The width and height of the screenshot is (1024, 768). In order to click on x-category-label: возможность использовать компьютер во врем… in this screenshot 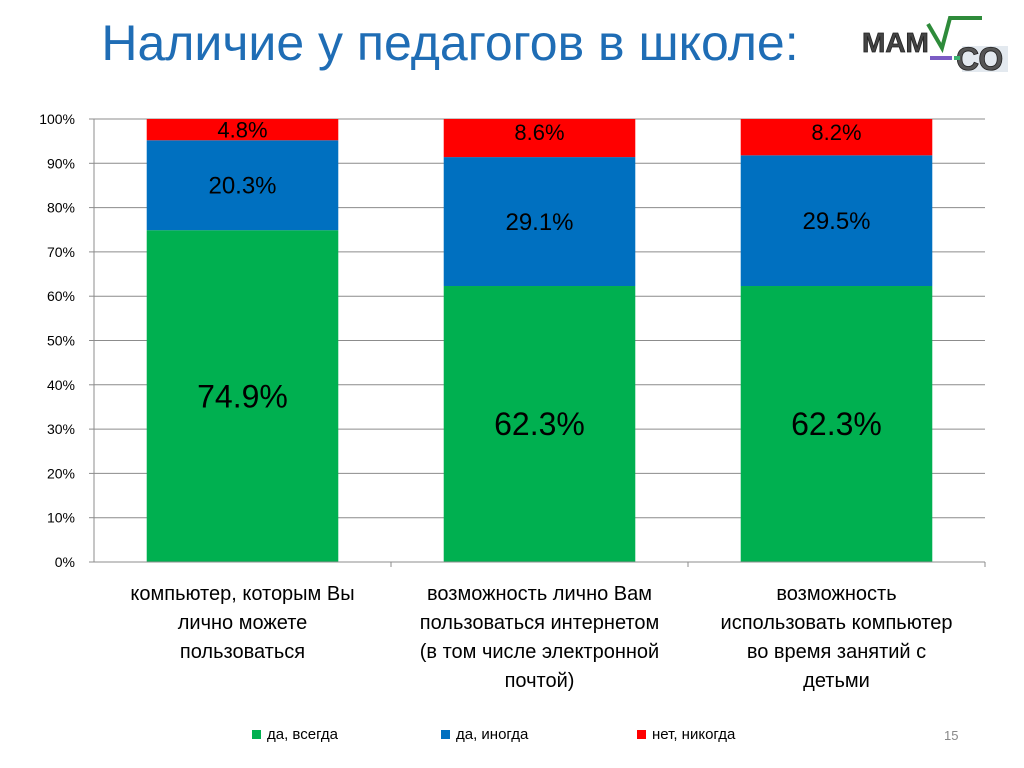, I will do `click(836, 637)`.